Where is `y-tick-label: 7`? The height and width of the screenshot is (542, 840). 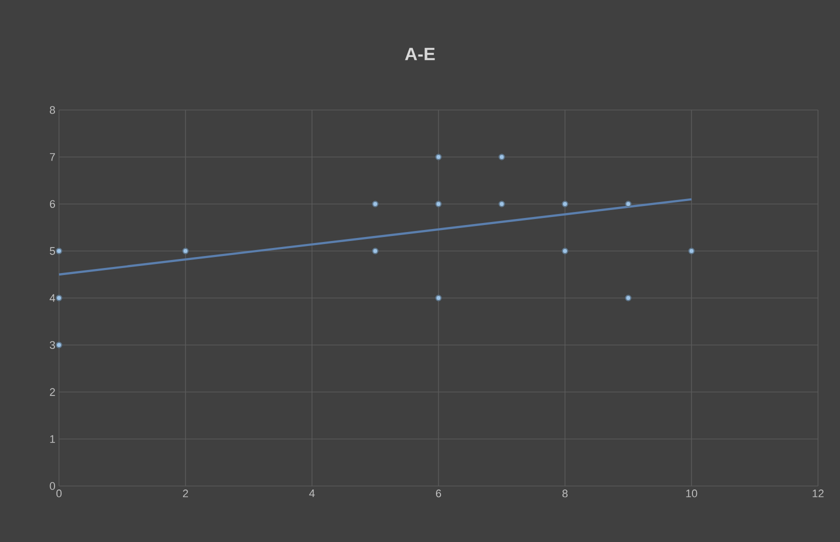
y-tick-label: 7 is located at coordinates (52, 157).